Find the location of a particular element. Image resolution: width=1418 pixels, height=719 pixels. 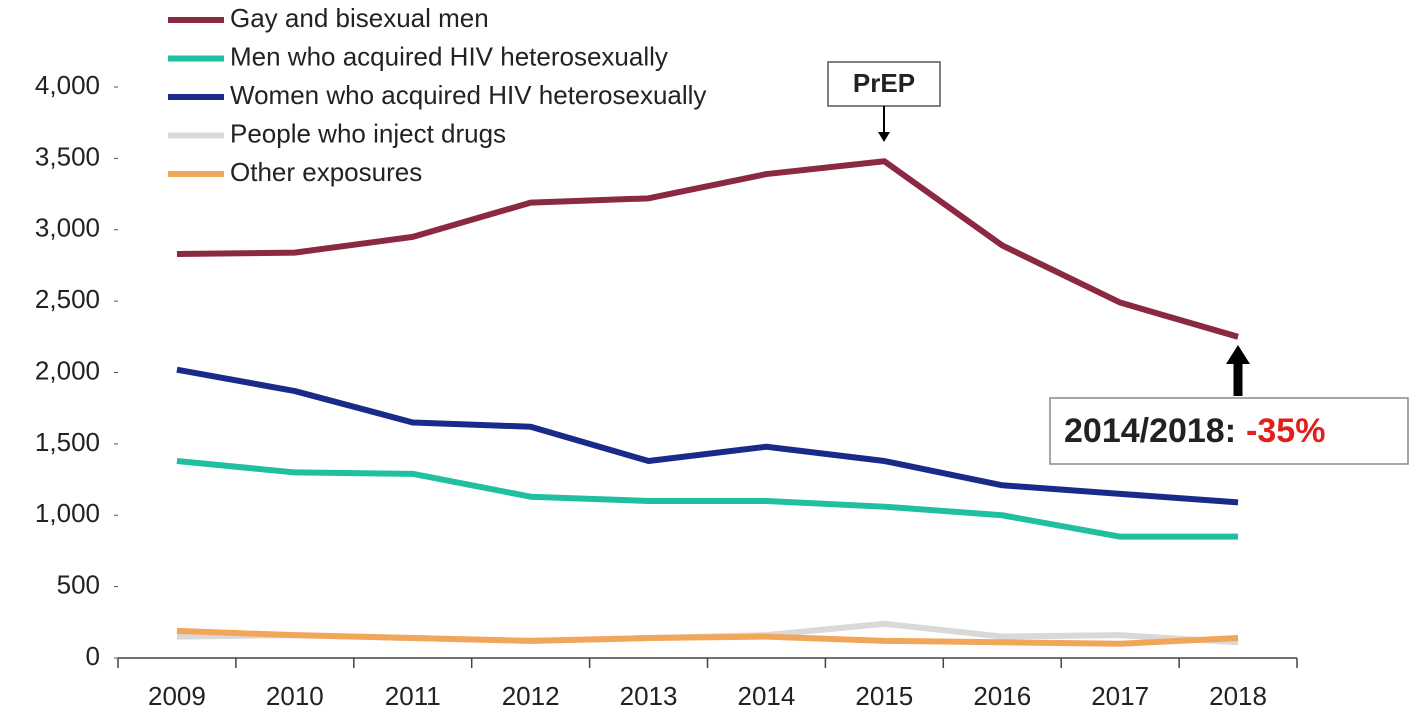

prep-arrowhead is located at coordinates (884, 137).